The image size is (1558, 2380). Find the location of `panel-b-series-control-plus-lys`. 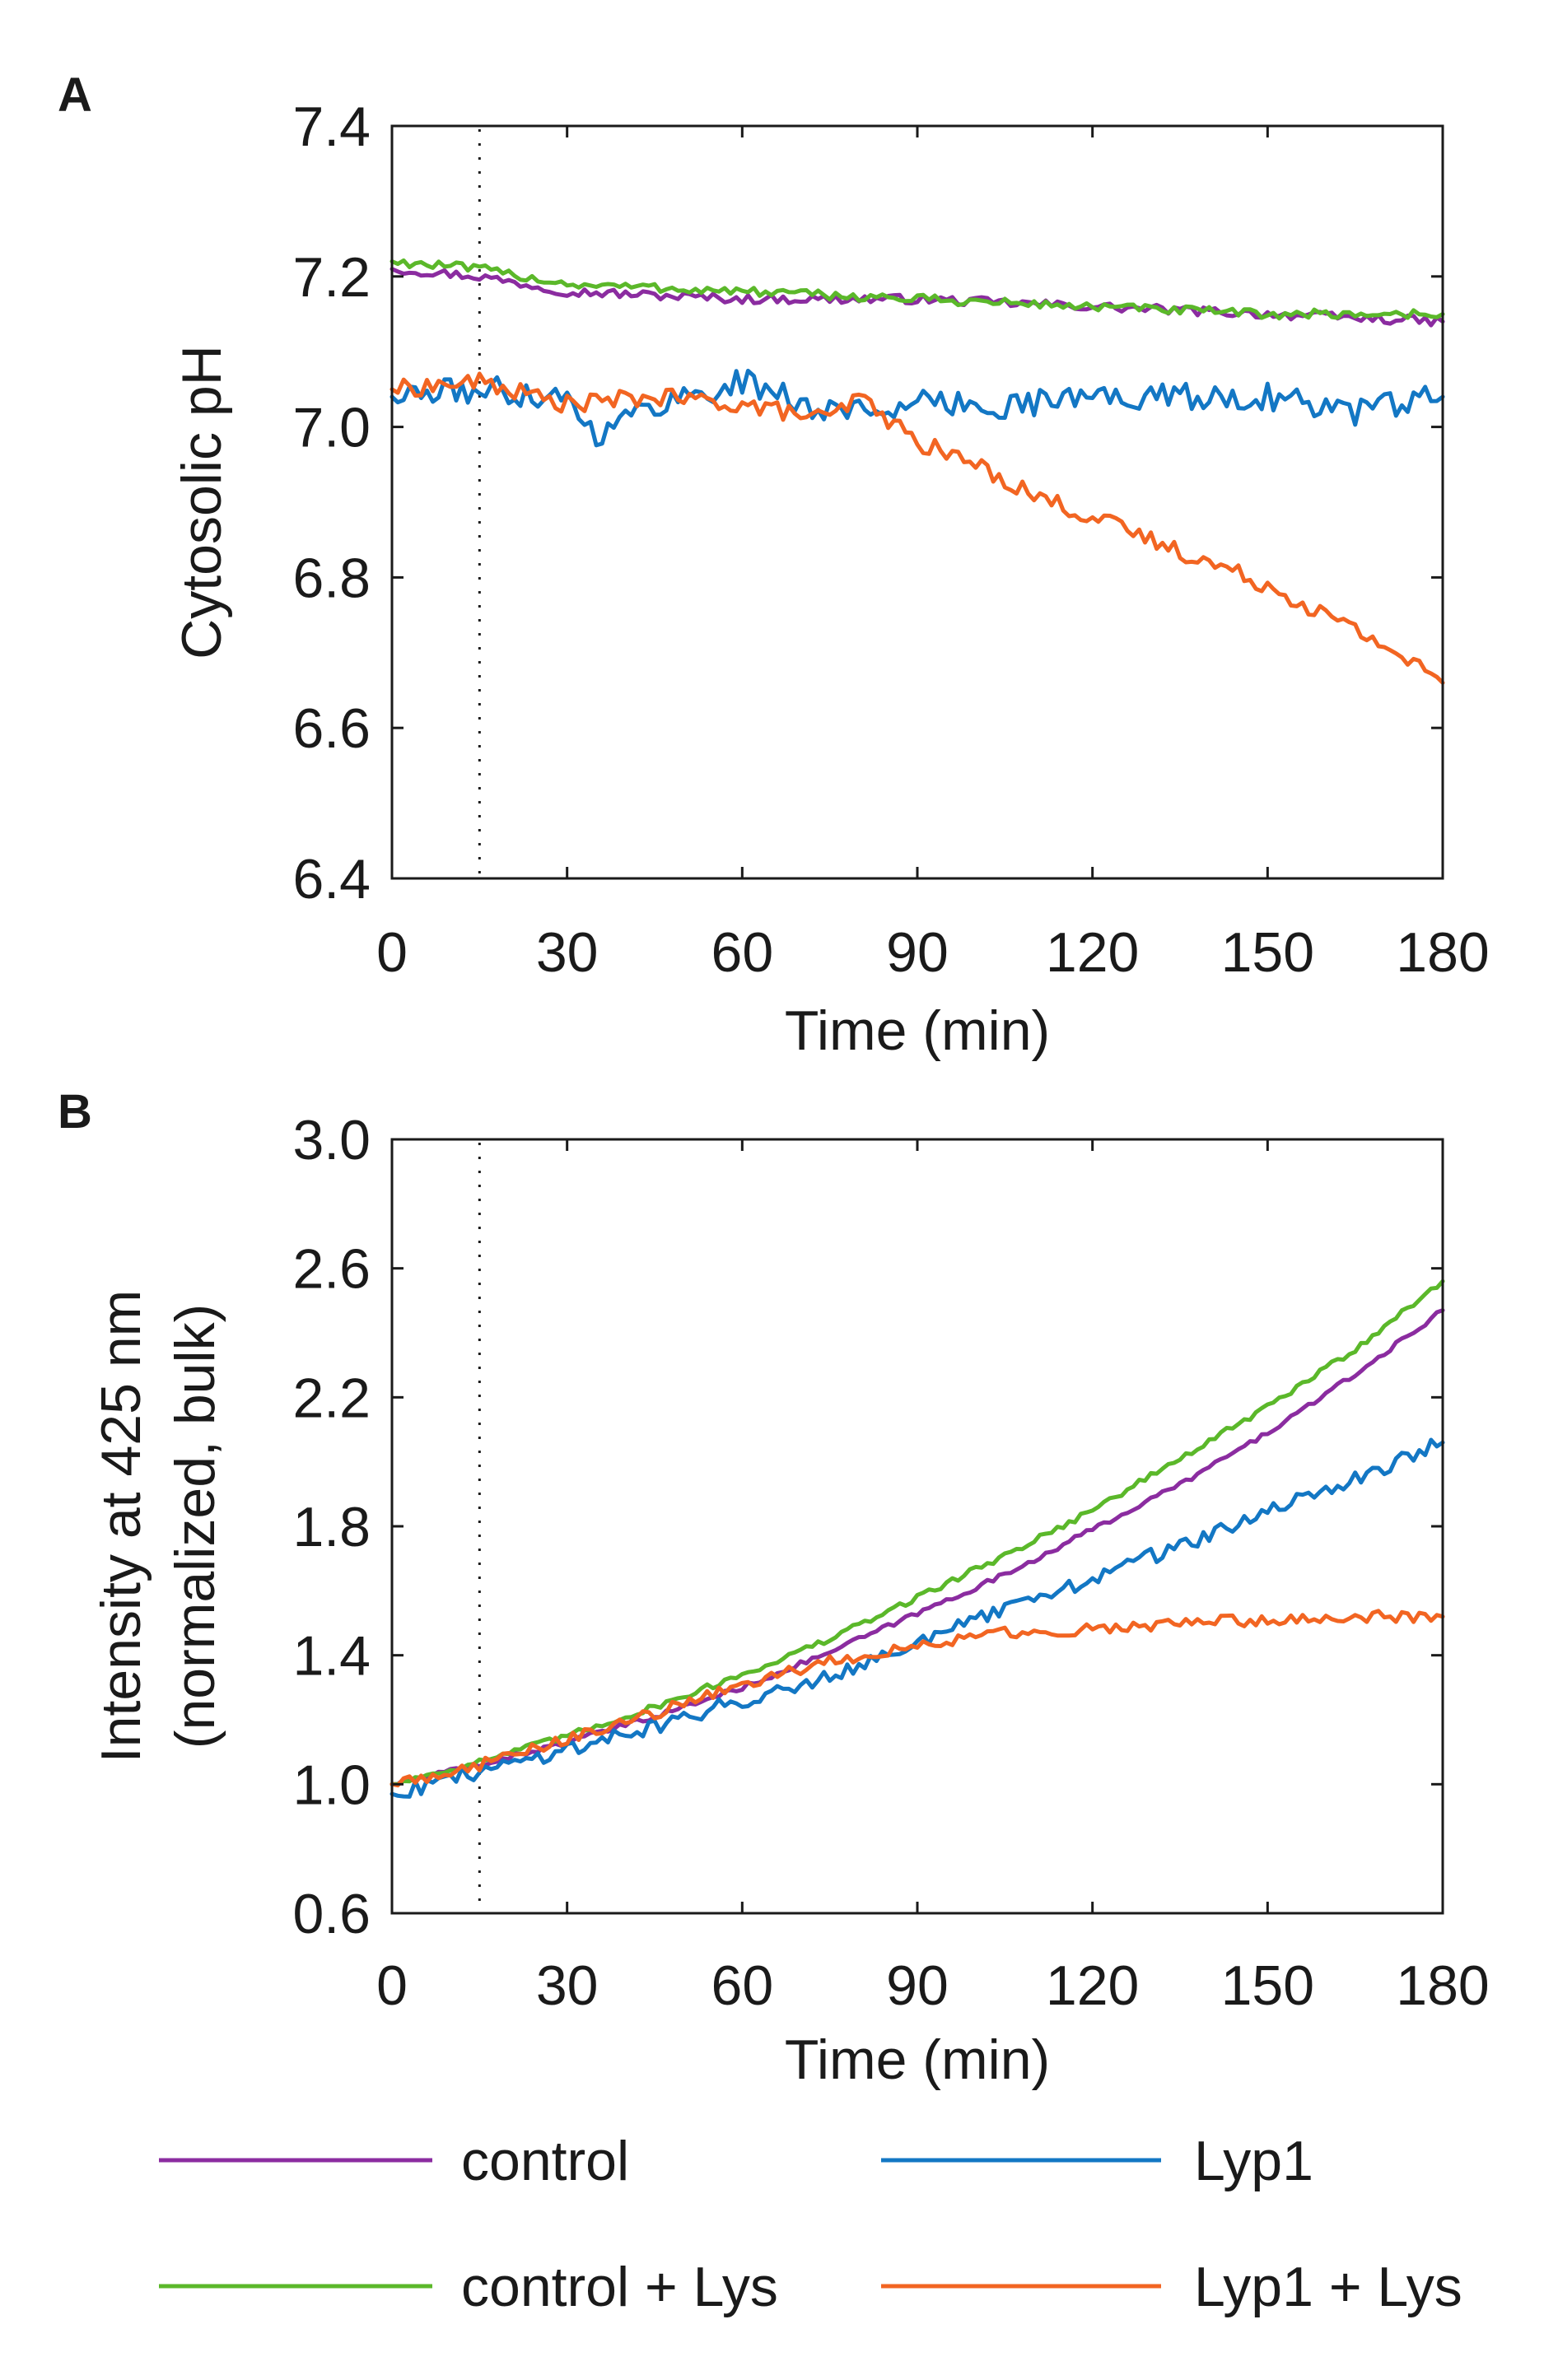

panel-b-series-control-plus-lys is located at coordinates (918, 1532).